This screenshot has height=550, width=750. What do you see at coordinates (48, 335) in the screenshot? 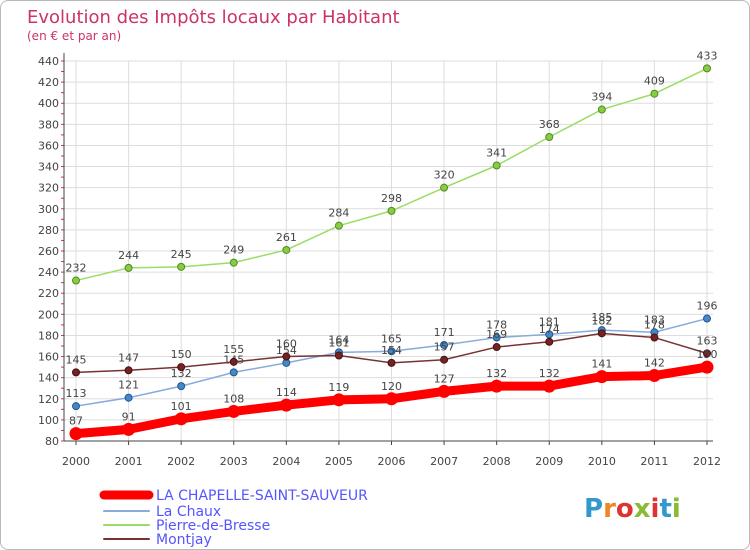
I see `y-tick-label: 180` at bounding box center [48, 335].